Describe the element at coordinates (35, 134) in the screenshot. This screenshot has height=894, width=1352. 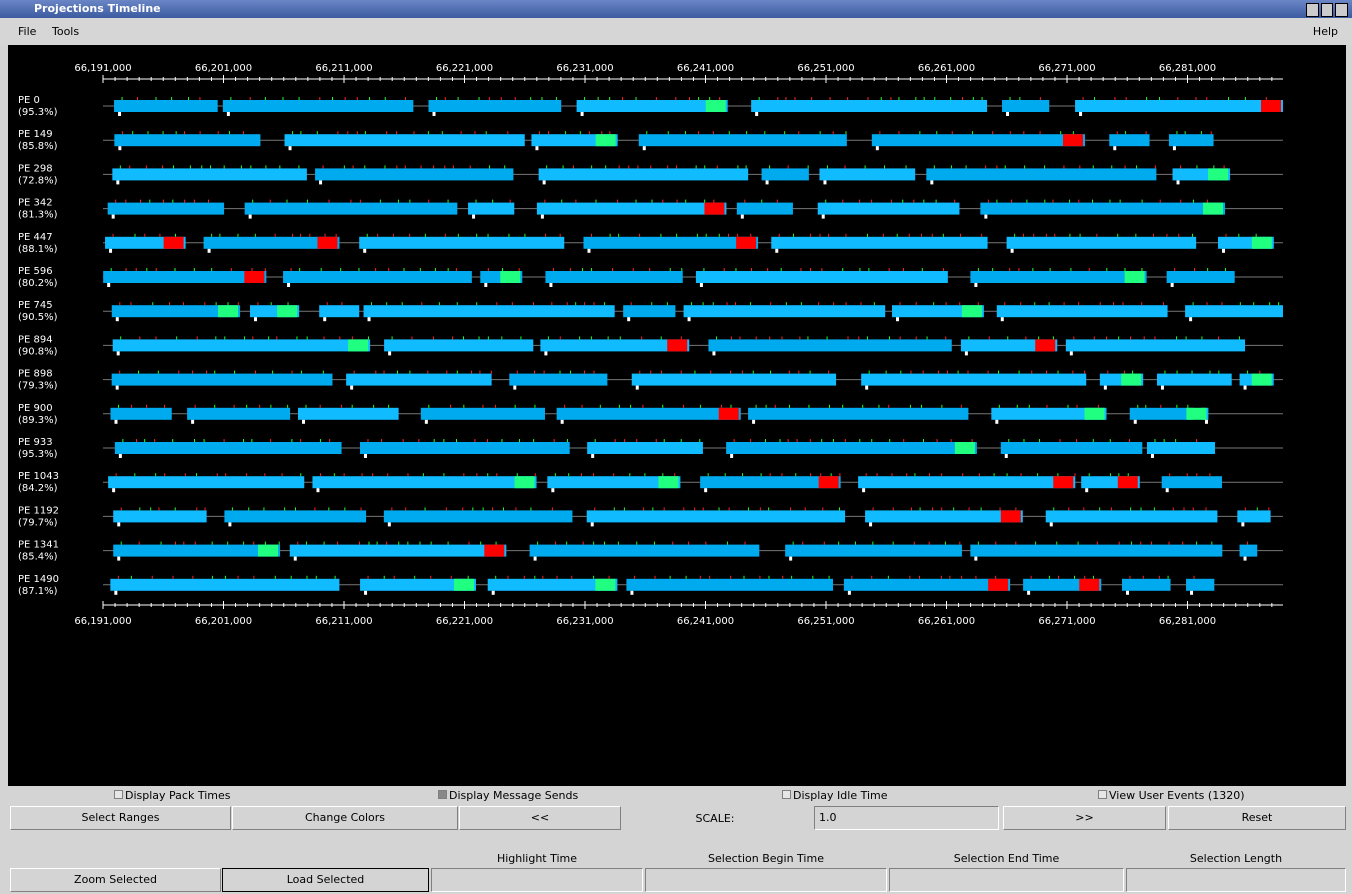
I see `pe-label: PE 149` at that location.